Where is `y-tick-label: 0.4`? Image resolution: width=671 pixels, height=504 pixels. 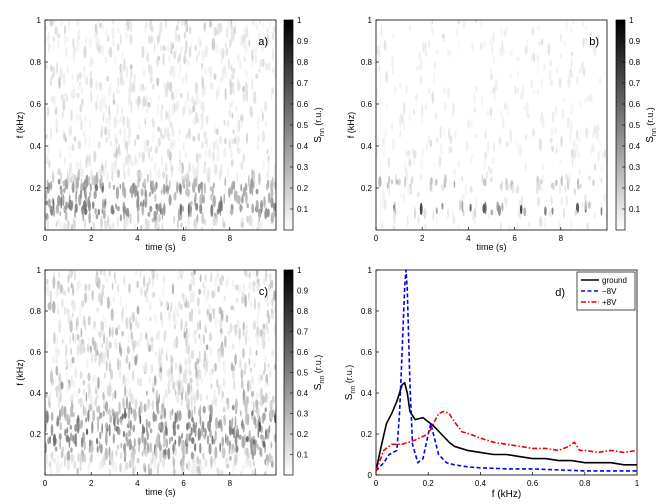 y-tick-label: 0.4 is located at coordinates (367, 146).